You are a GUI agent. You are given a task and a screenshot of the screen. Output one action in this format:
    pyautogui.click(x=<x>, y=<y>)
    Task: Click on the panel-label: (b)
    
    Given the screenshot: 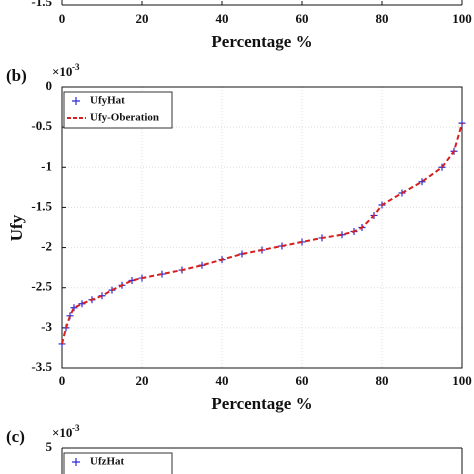 What is the action you would take?
    pyautogui.click(x=16, y=75)
    